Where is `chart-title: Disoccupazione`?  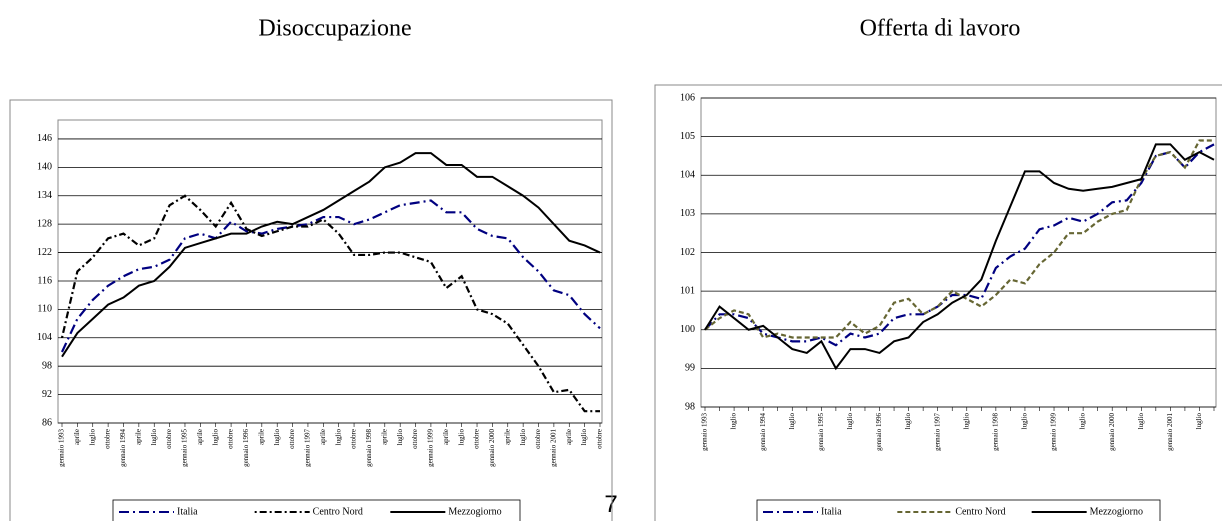
chart-title: Disoccupazione is located at coordinates (334, 29).